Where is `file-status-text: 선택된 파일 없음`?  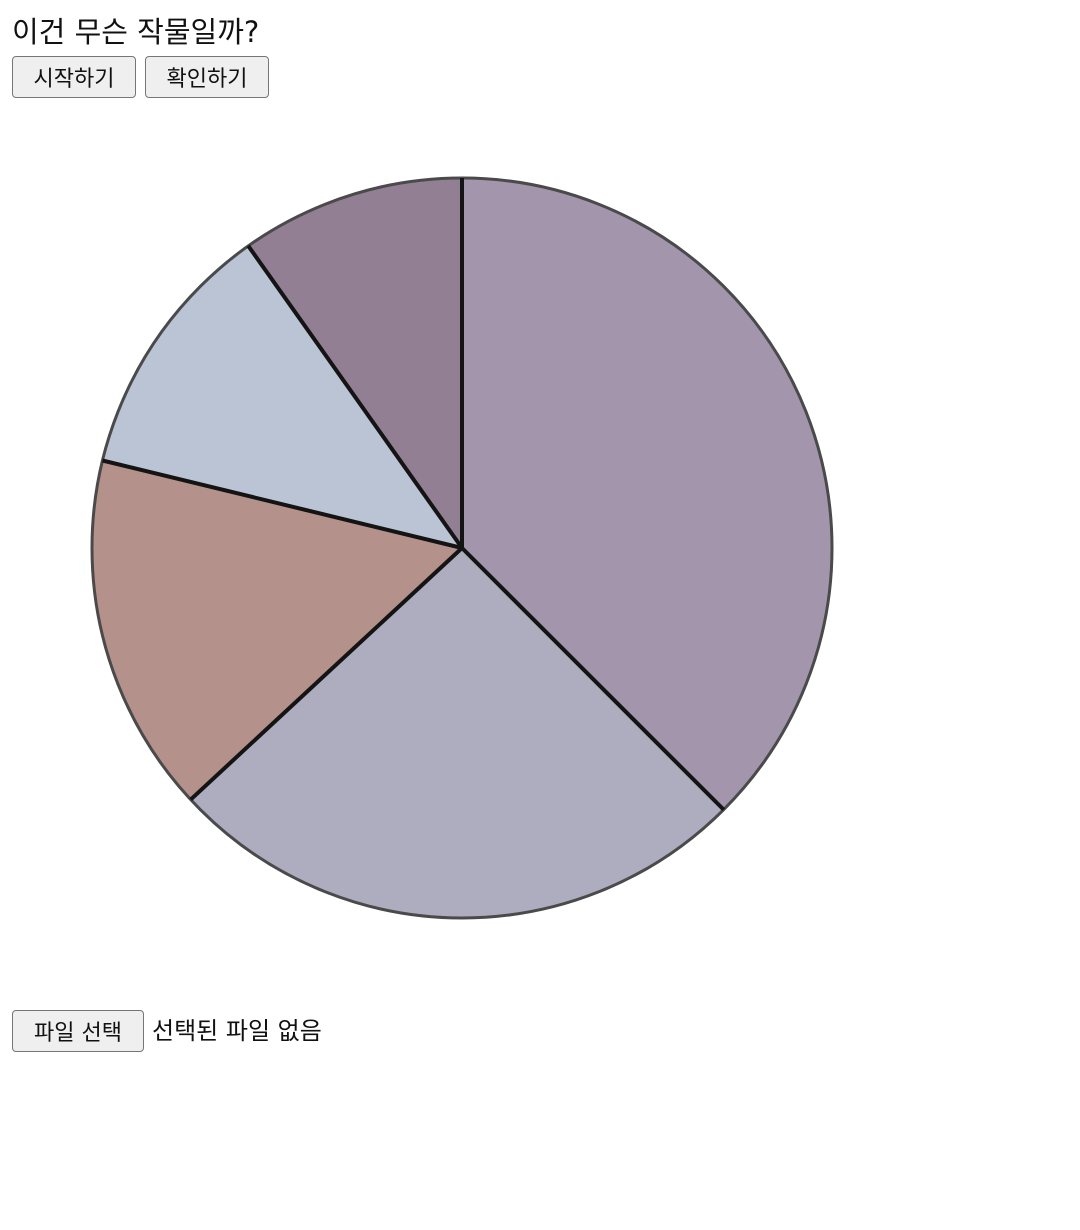 file-status-text: 선택된 파일 없음 is located at coordinates (237, 1031).